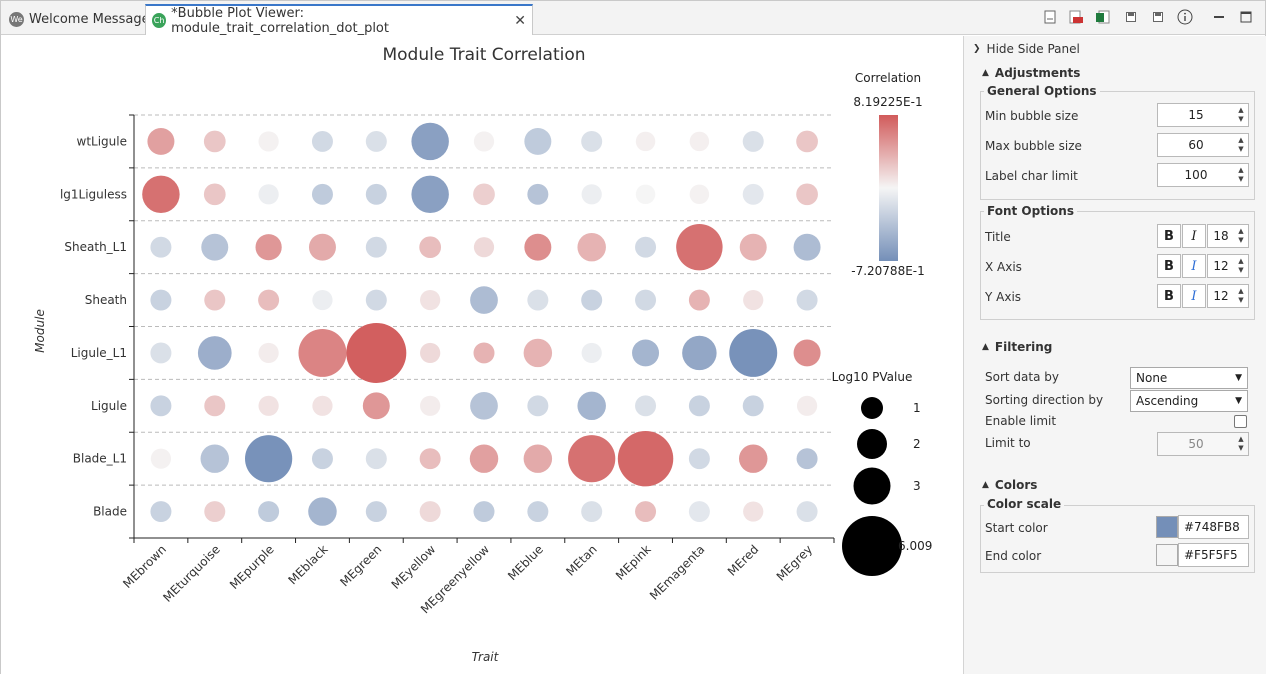  I want to click on colors-section-toggle: ▲ Colors, so click(1009, 485).